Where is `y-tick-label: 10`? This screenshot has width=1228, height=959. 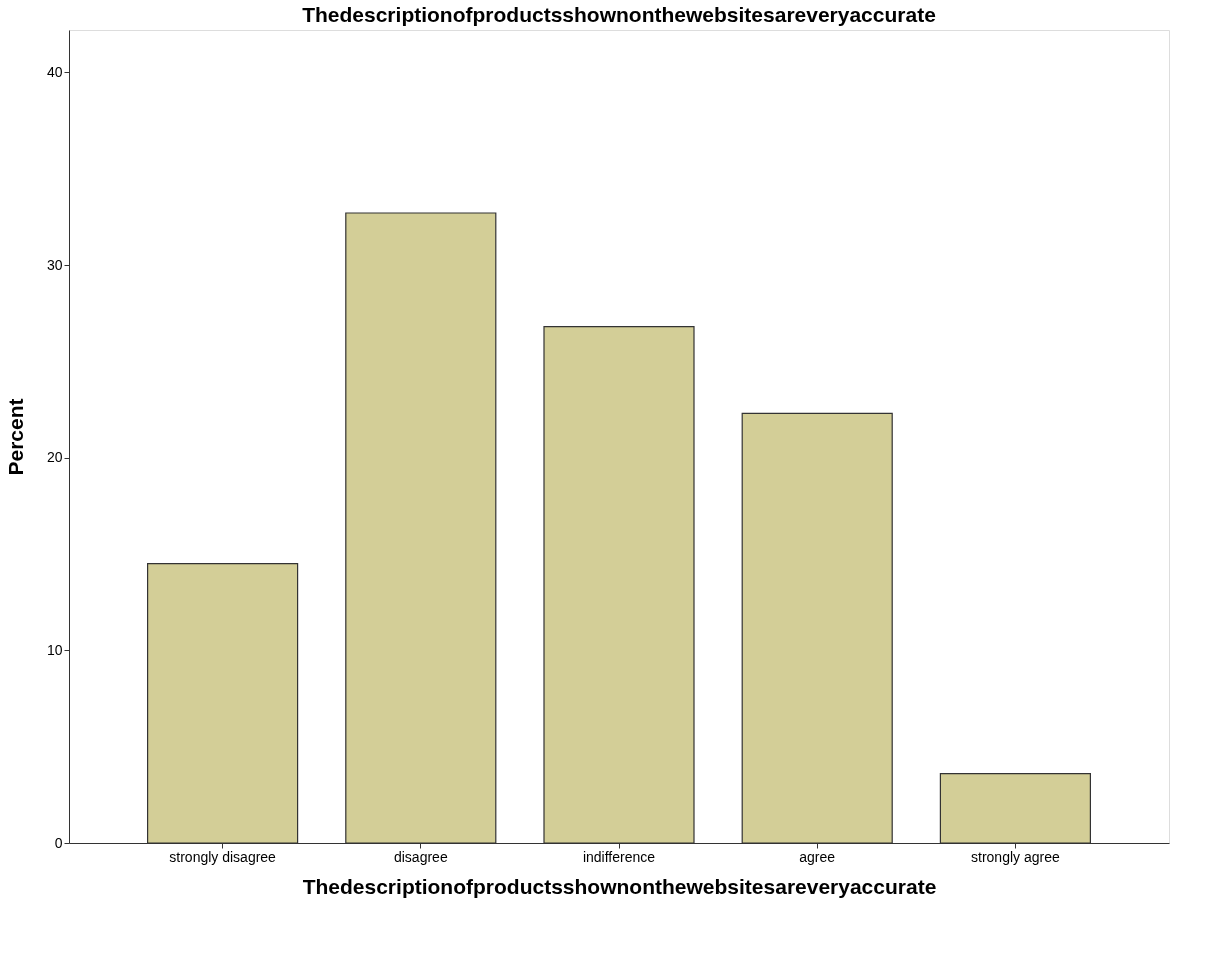 y-tick-label: 10 is located at coordinates (54, 649).